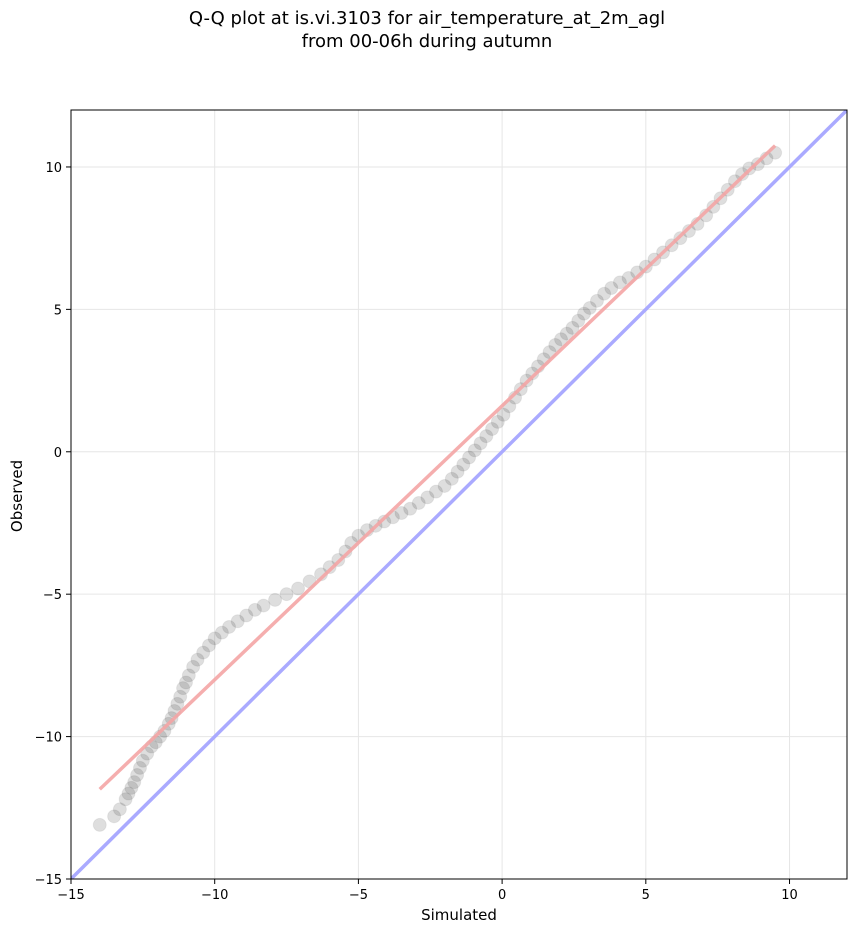 The width and height of the screenshot is (854, 934). Describe the element at coordinates (52, 595) in the screenshot. I see `y-tick-label: −5` at that location.